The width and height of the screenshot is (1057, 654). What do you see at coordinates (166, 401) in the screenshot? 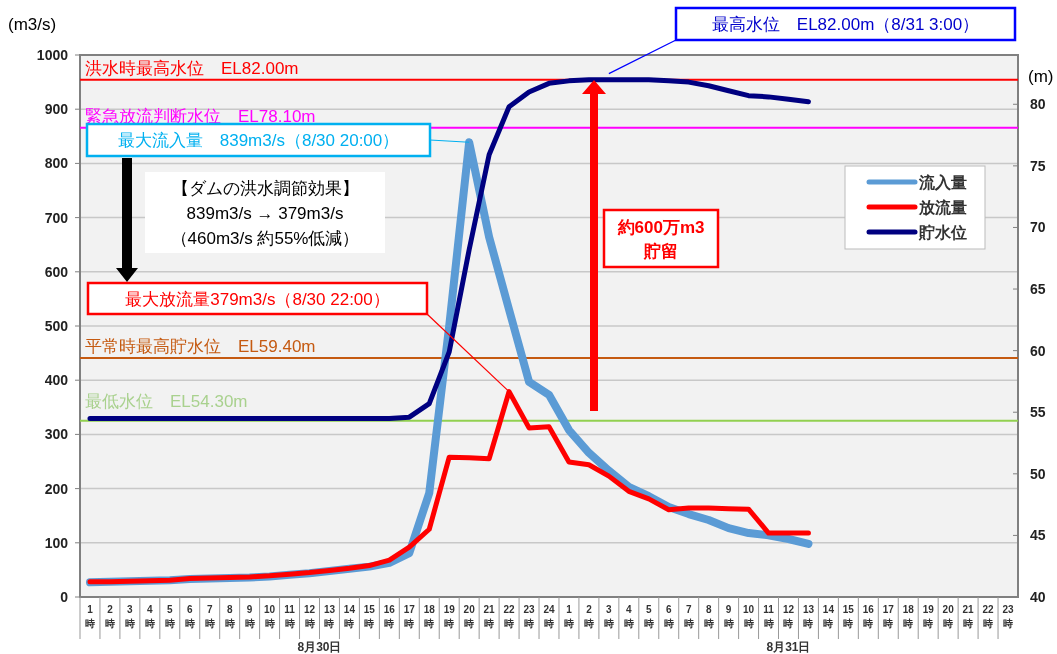
I see `ref-line-label: 最低水位 EL54.30m` at bounding box center [166, 401].